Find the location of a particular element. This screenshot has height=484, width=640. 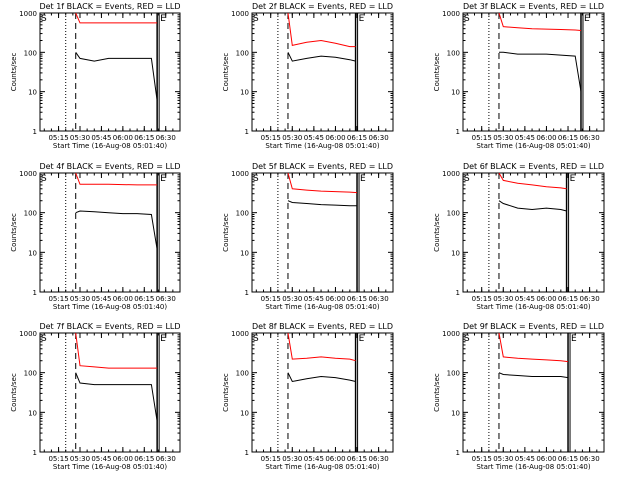

panel-title: Det 8f BLACK = Events, RED = LLD is located at coordinates (322, 326).